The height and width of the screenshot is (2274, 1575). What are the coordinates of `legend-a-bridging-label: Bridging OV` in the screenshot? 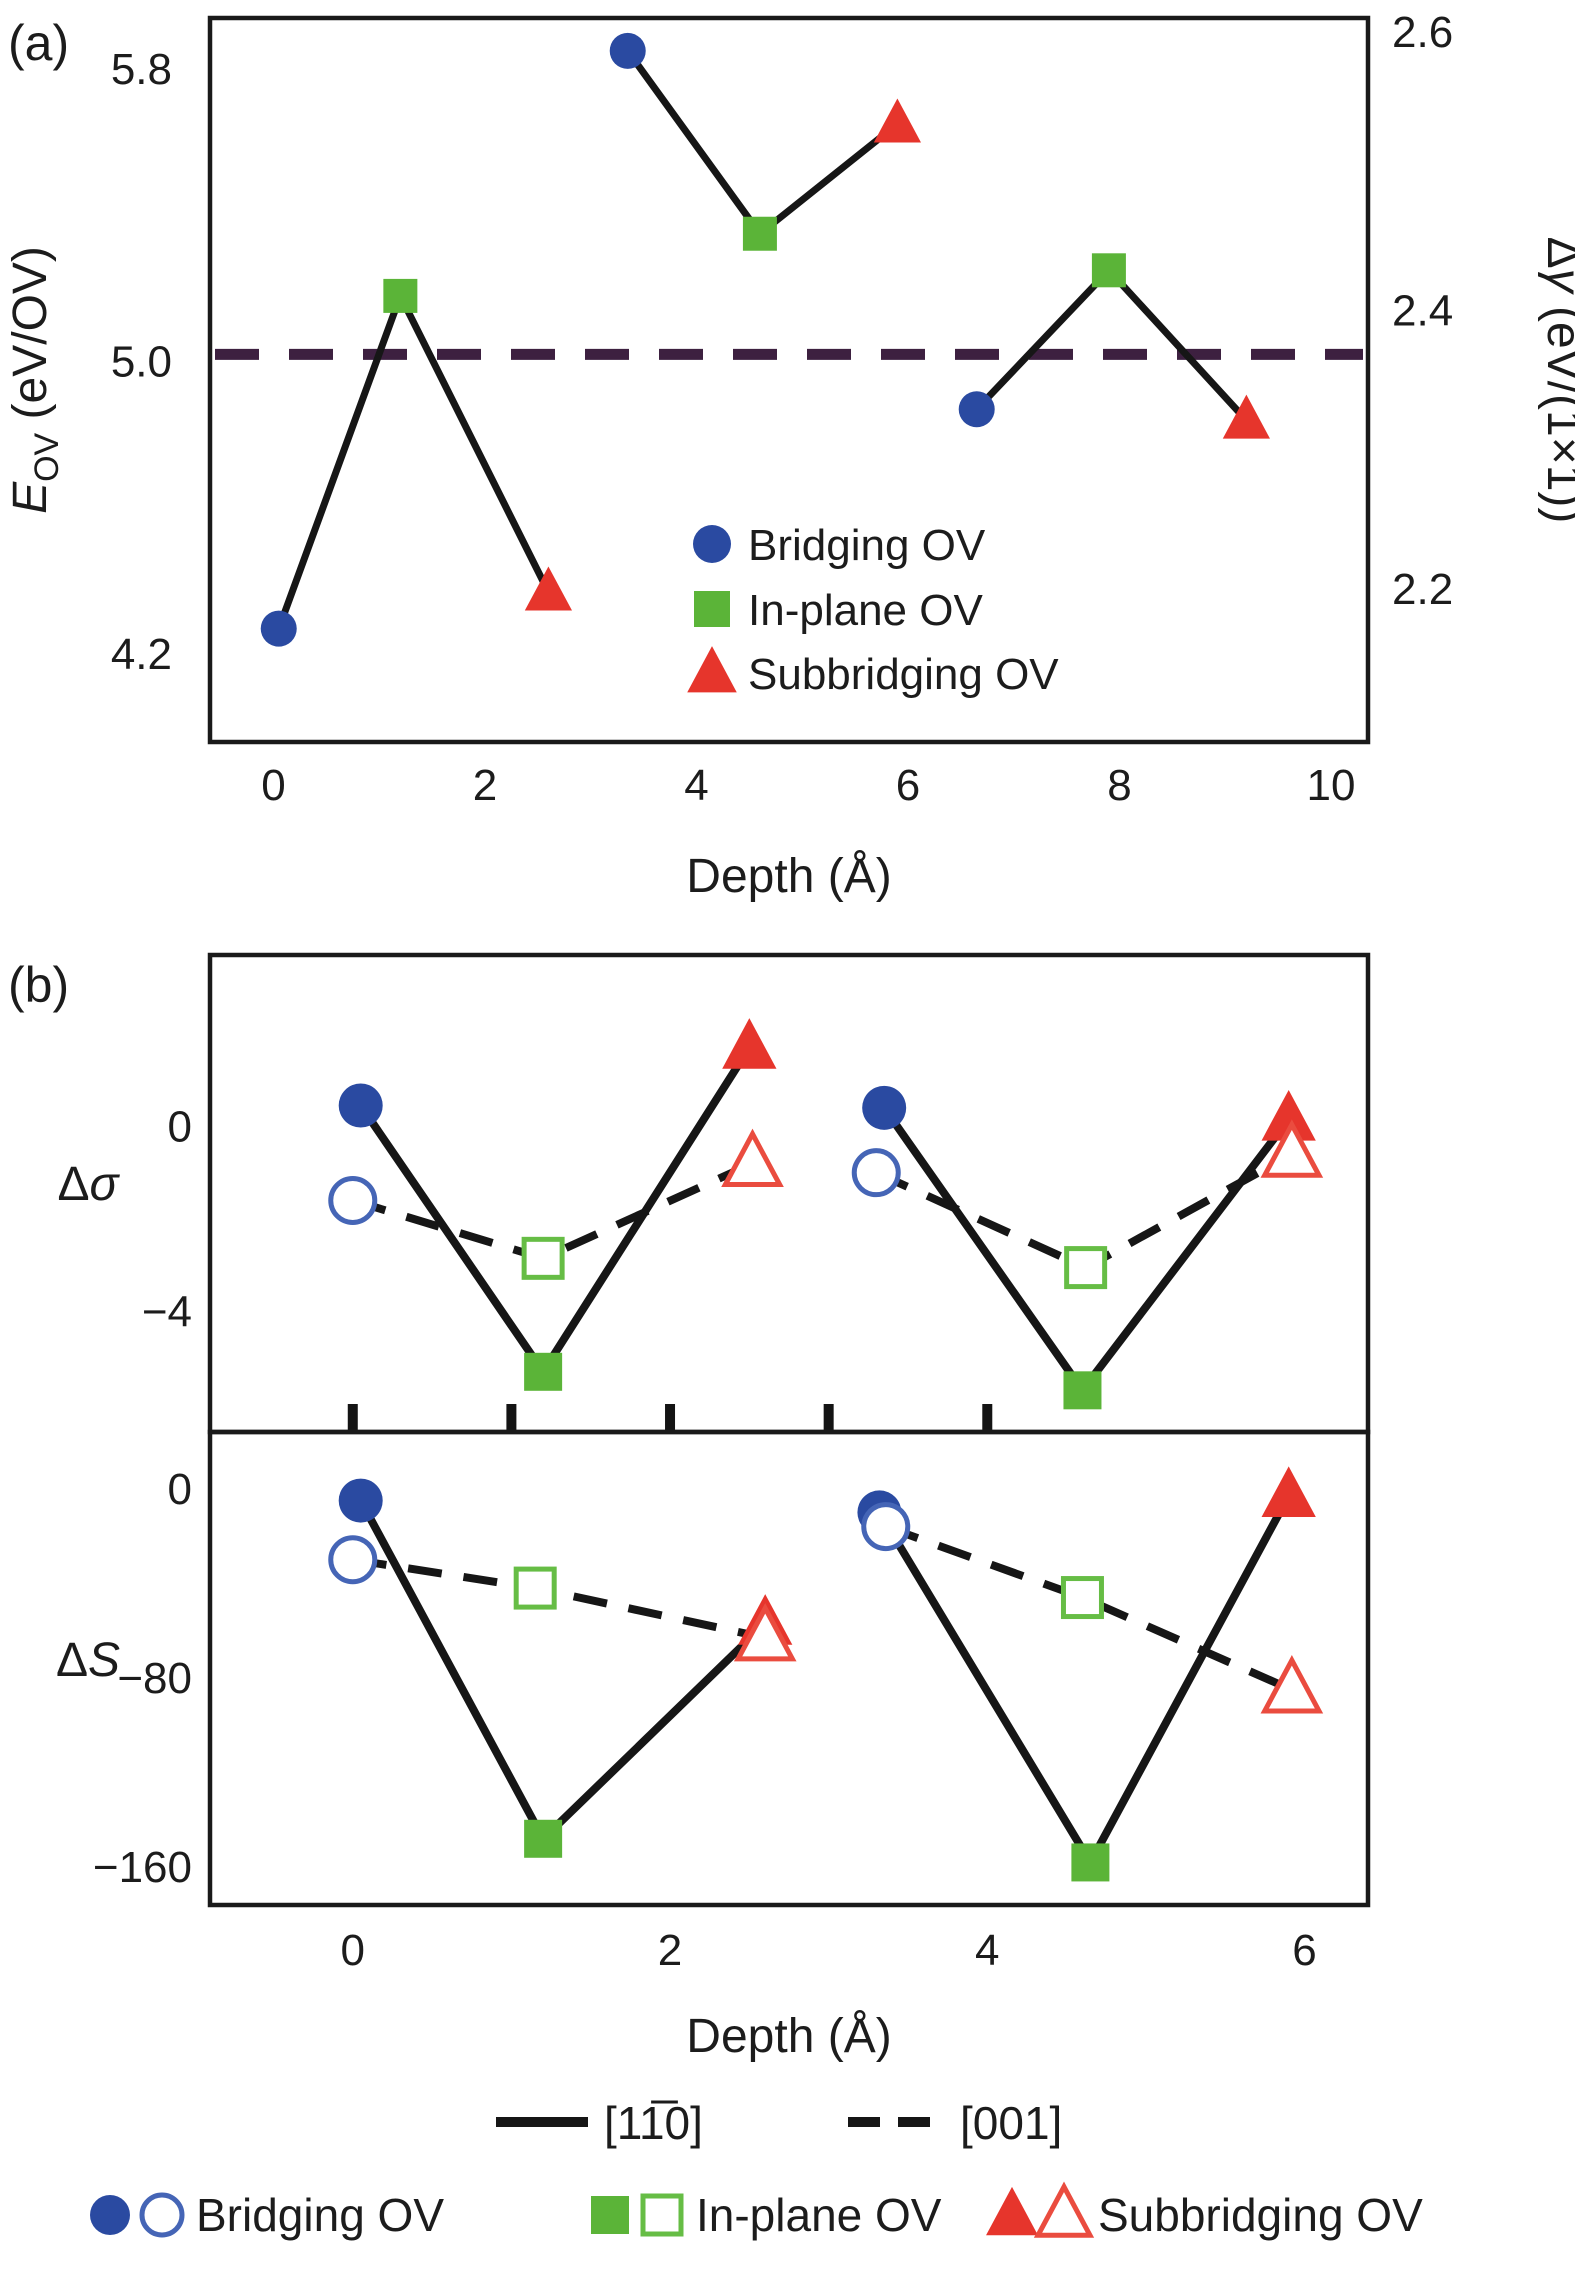 It's located at (867, 545).